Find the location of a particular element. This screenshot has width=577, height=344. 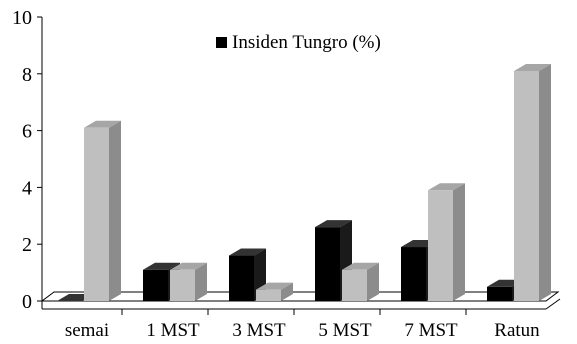

x-tick-label: semai is located at coordinates (87, 330).